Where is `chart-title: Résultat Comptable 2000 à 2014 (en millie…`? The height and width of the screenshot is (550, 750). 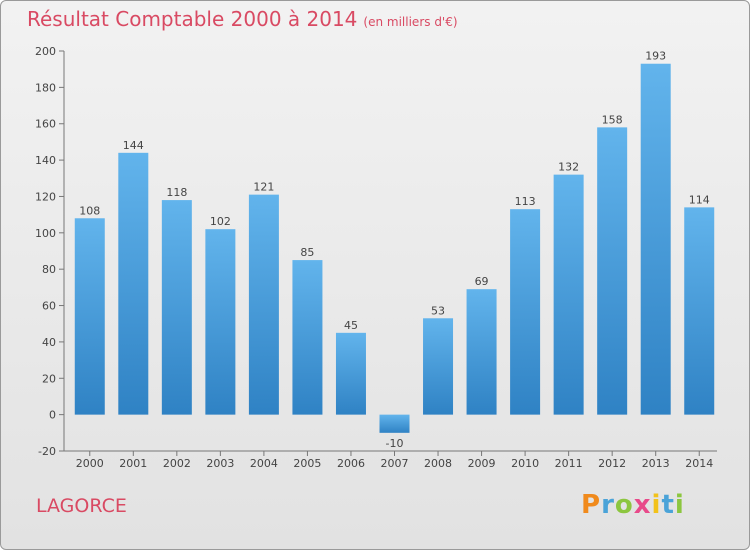
chart-title: Résultat Comptable 2000 à 2014 (en millie… is located at coordinates (242, 19).